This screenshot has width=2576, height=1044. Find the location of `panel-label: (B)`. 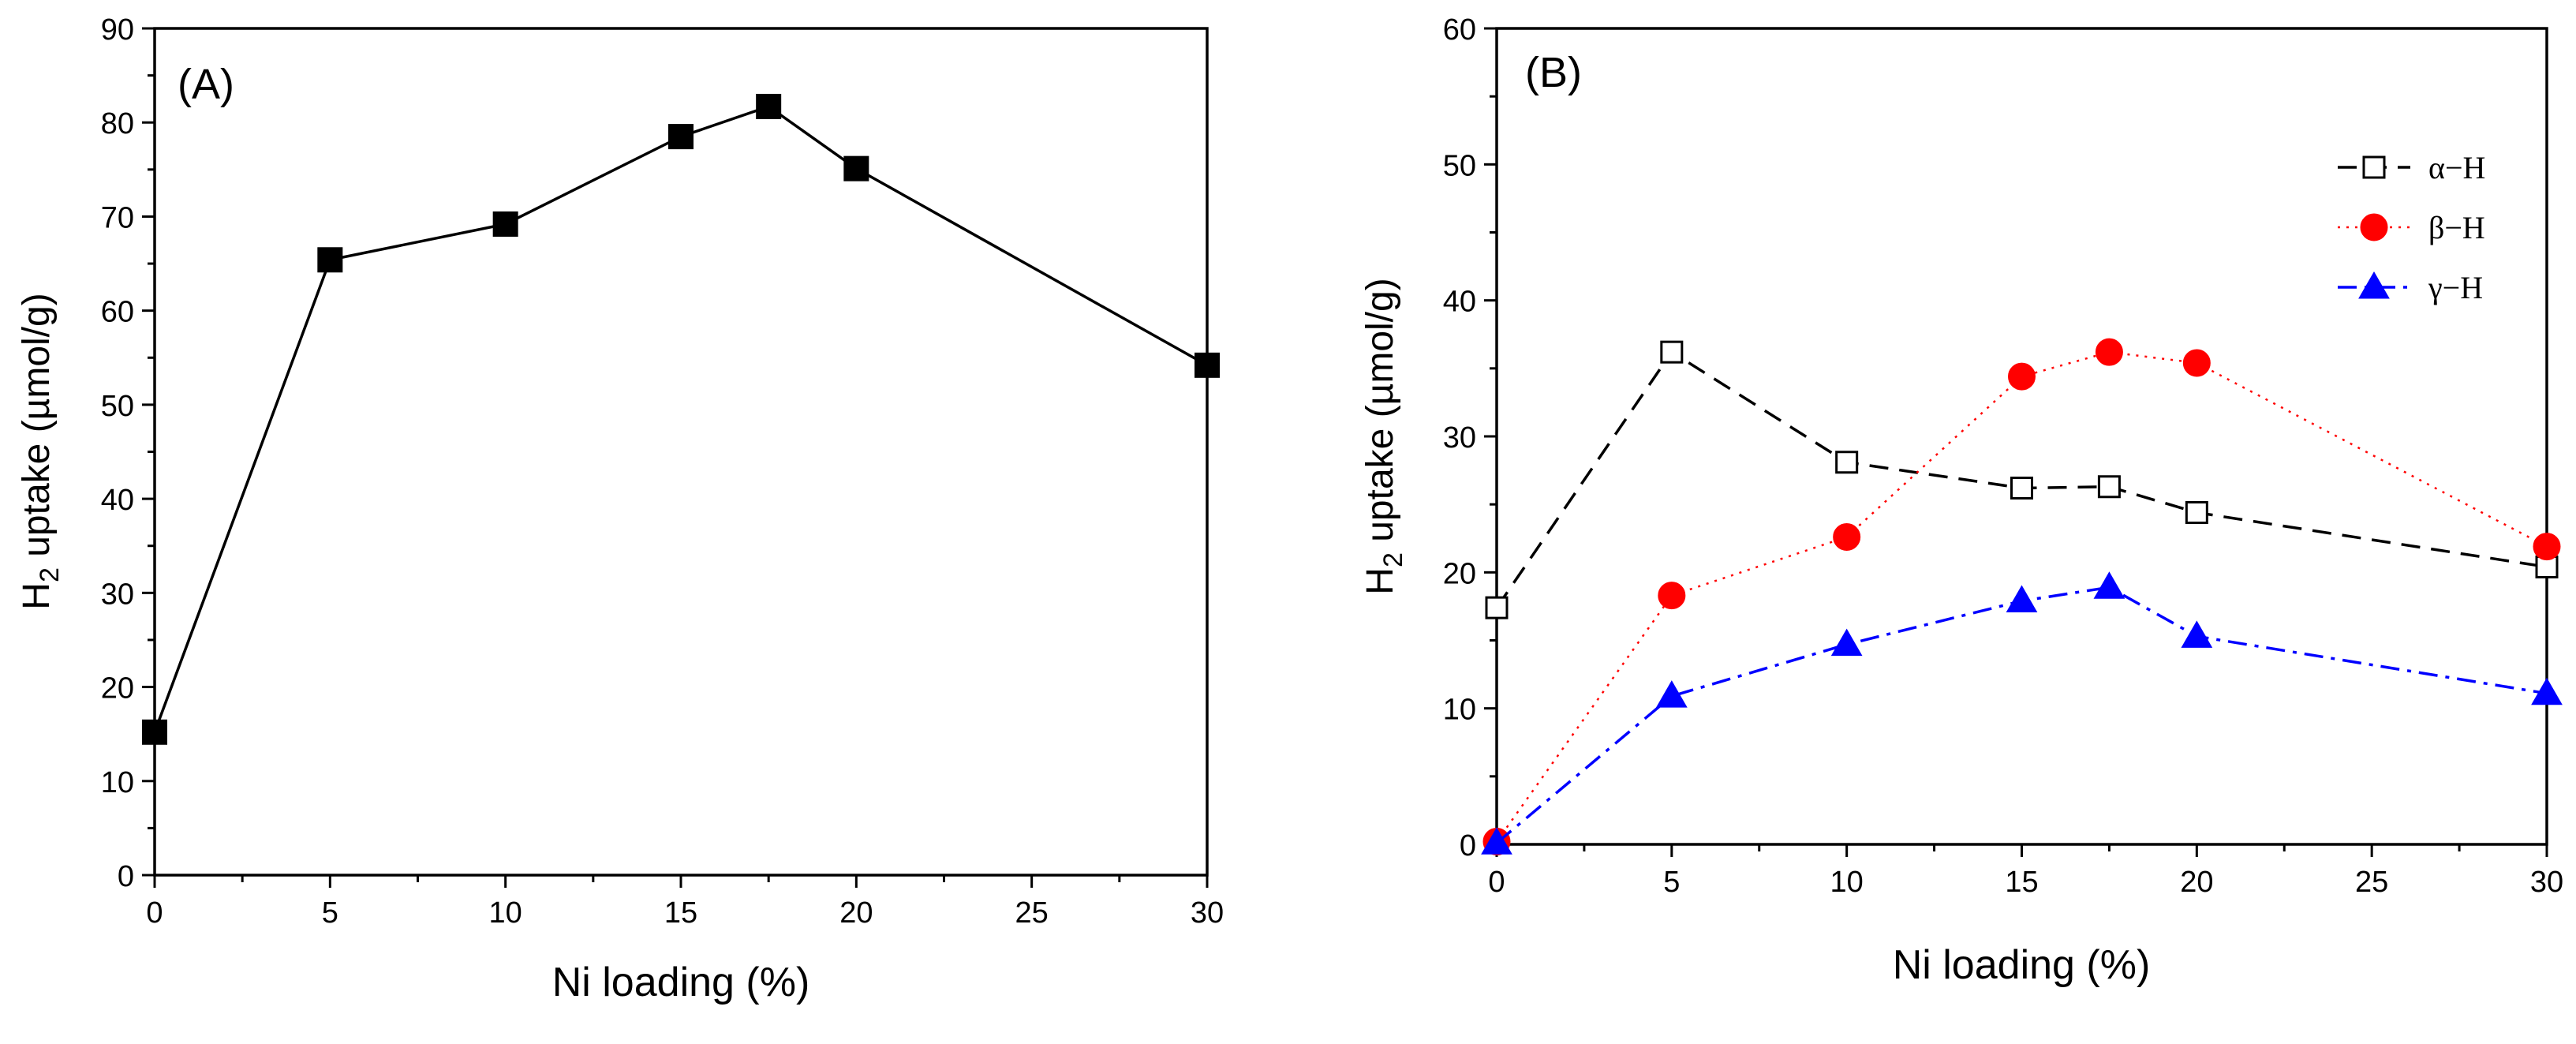

panel-label: (B) is located at coordinates (1553, 72).